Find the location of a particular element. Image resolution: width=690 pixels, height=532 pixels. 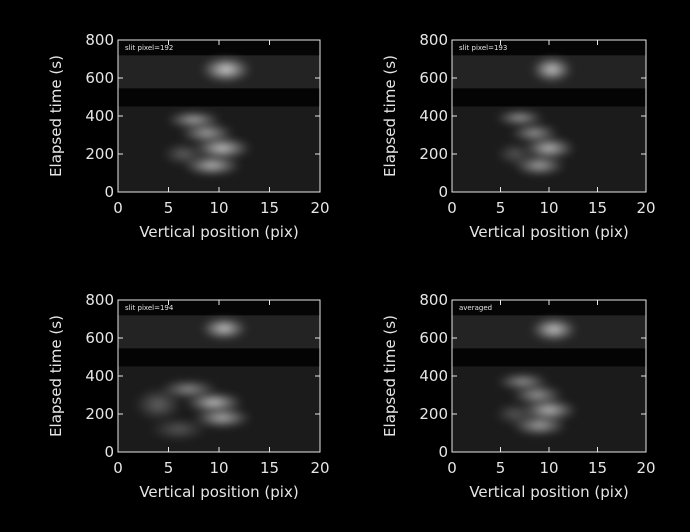

panel-label: slit pixel=194 is located at coordinates (149, 308).